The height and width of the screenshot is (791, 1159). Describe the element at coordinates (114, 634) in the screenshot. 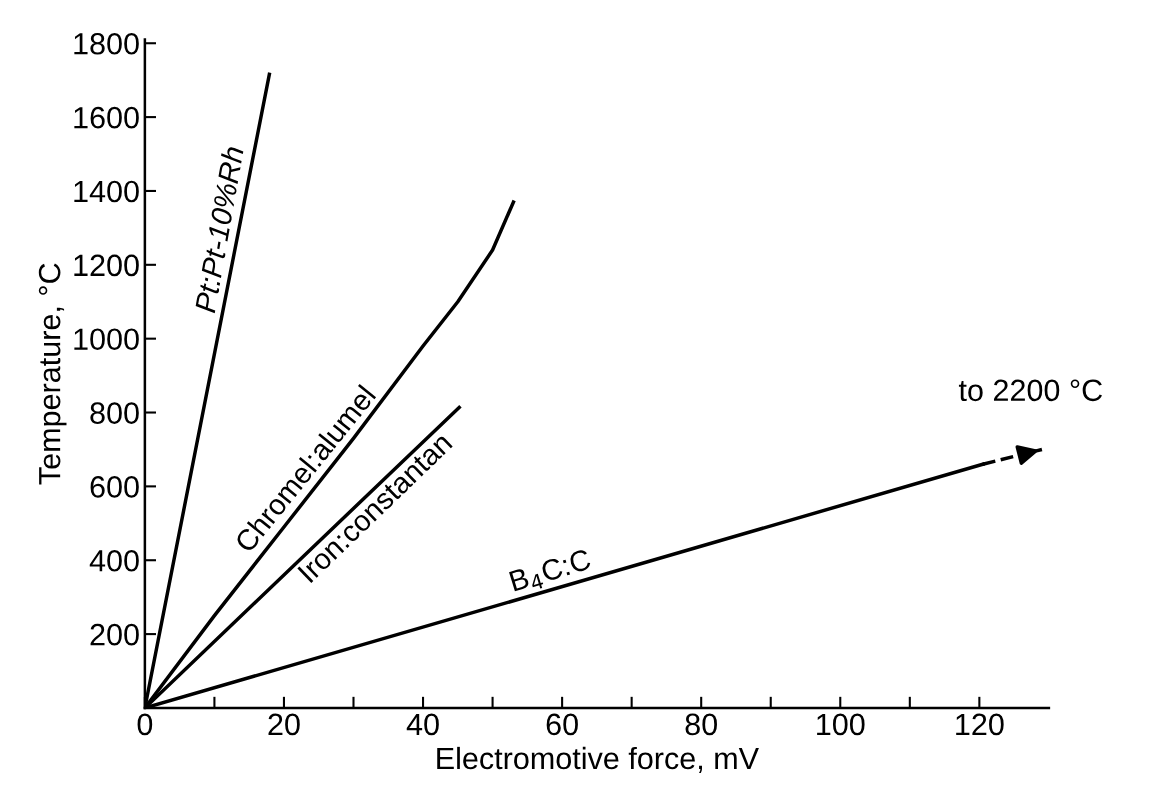

I see `y-tick-label: 200` at that location.